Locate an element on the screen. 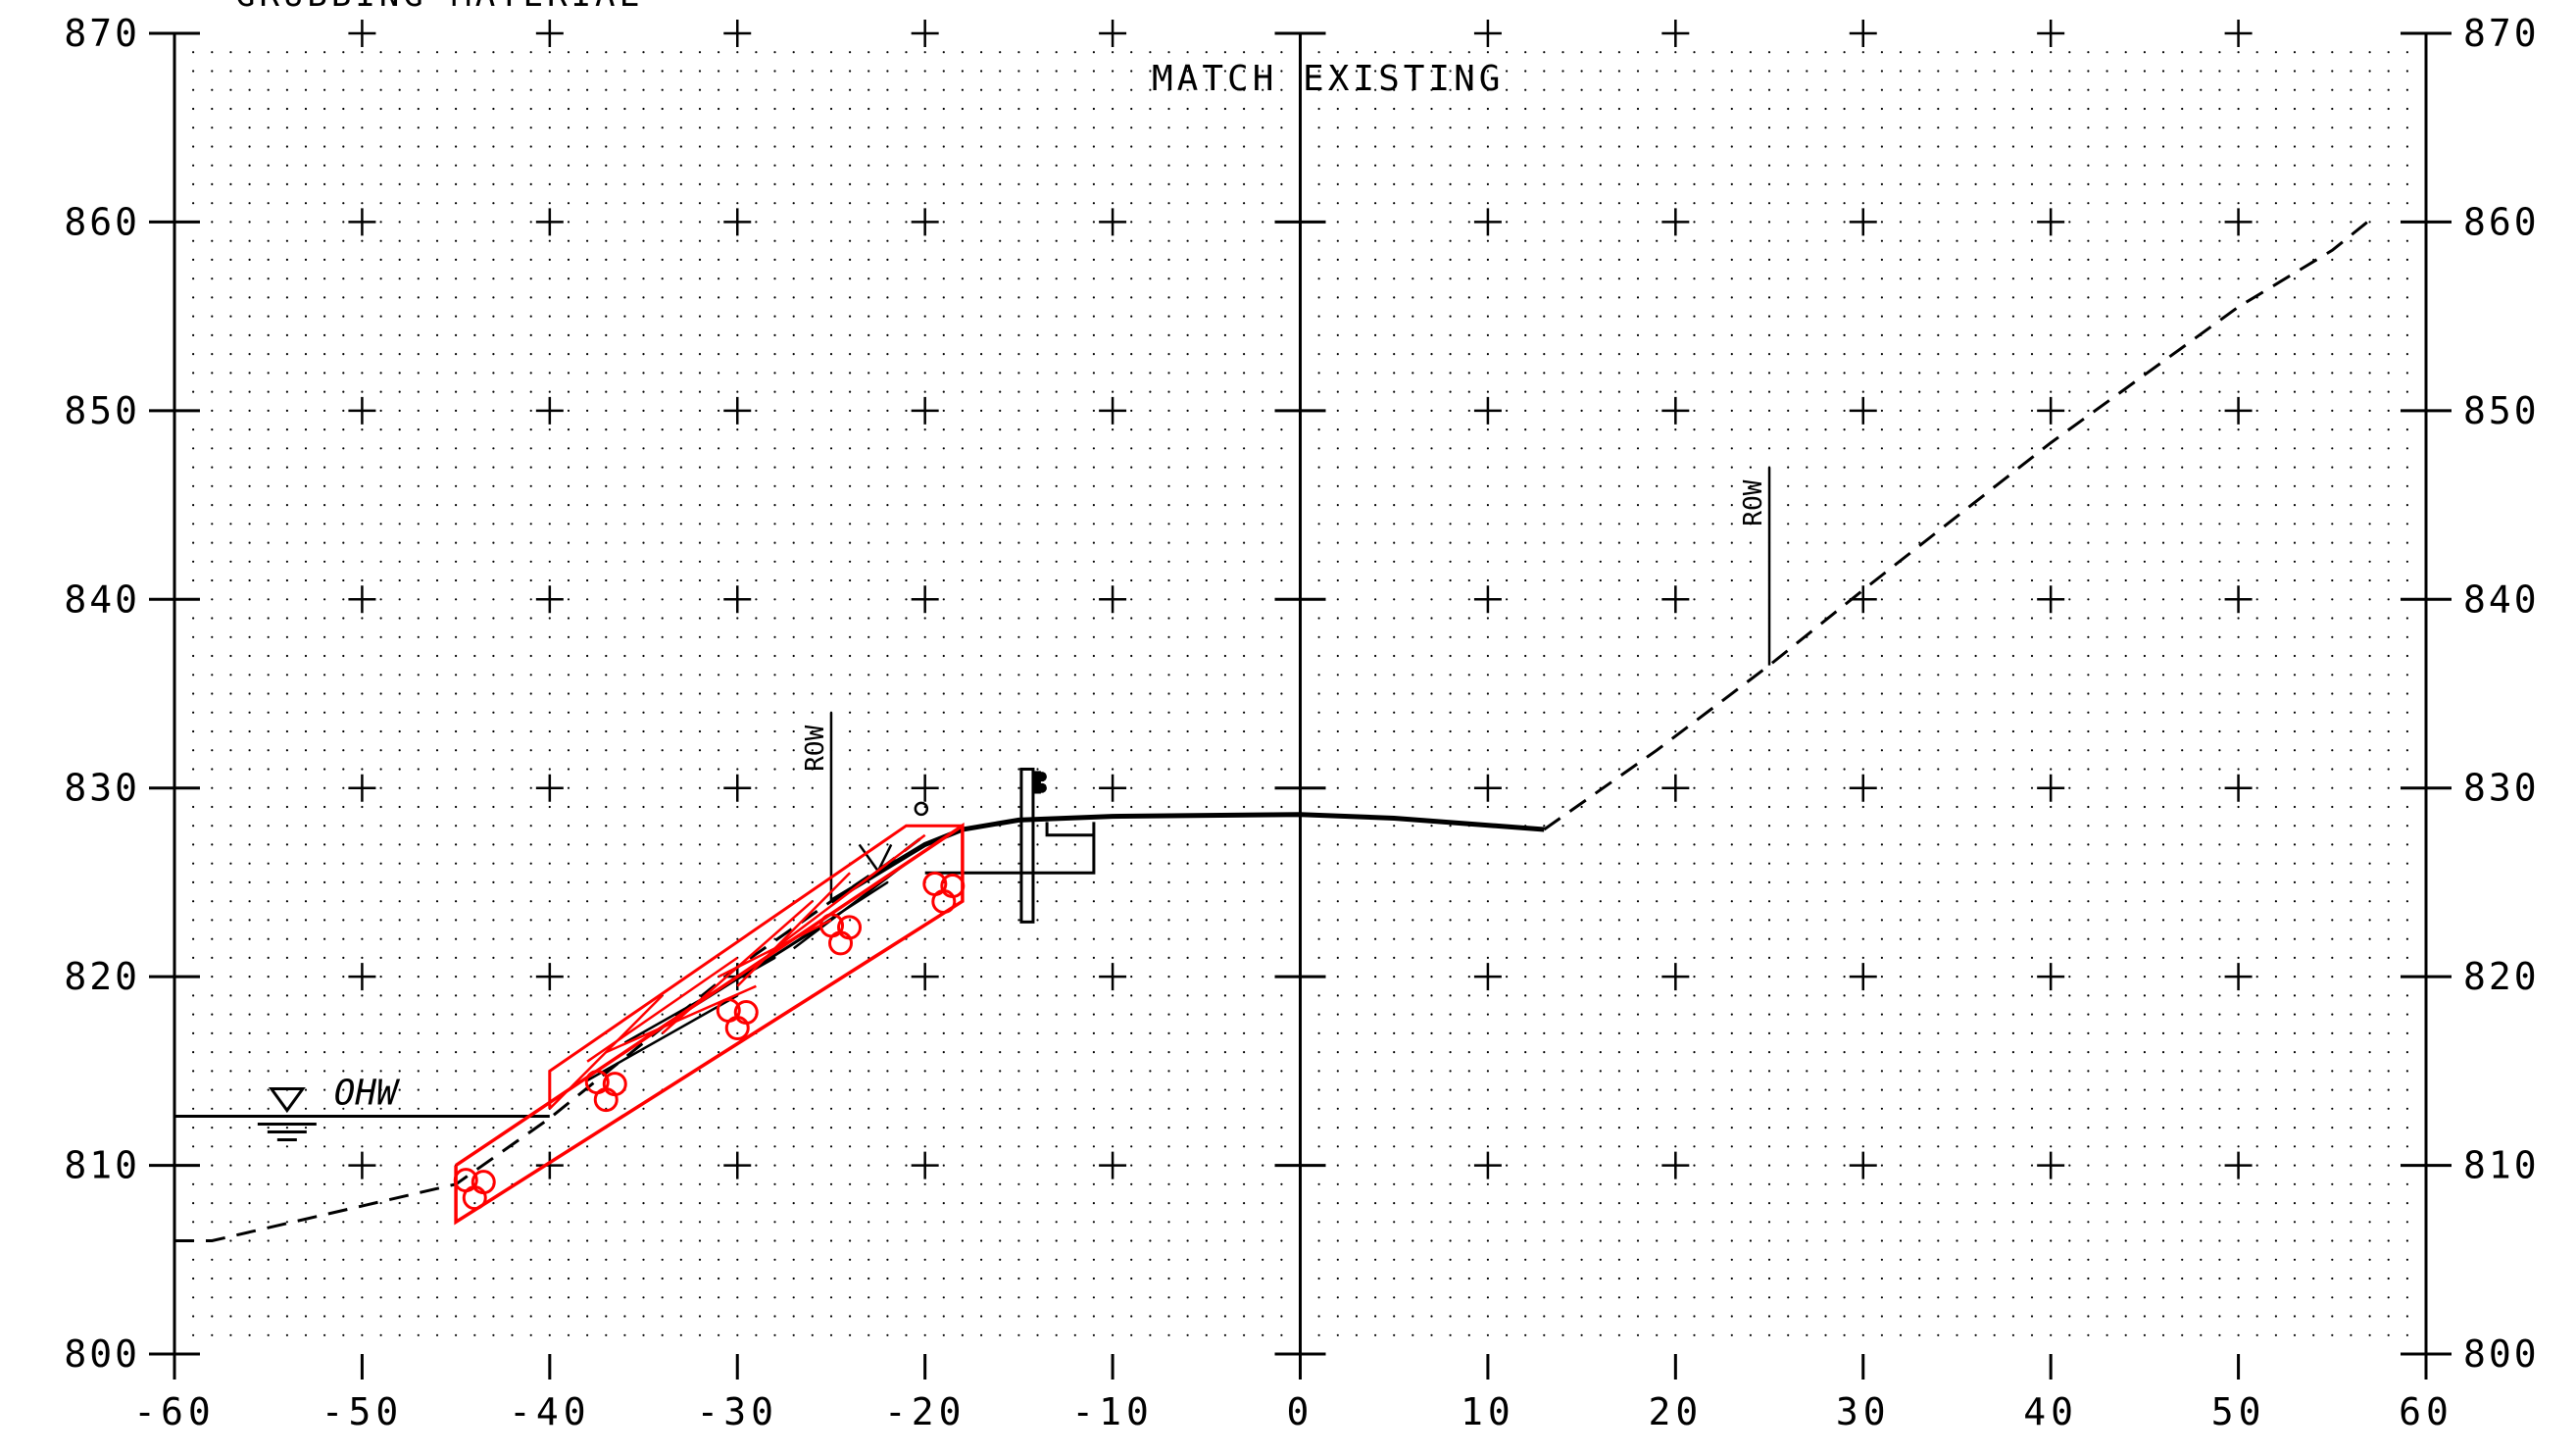 The width and height of the screenshot is (2576, 1455). existing-ground-left is located at coordinates (550, 1037).